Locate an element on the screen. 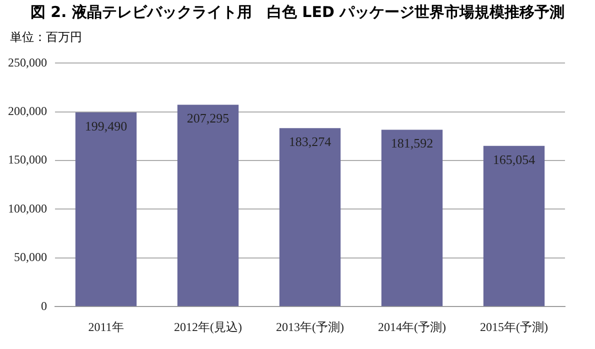 The image size is (595, 349). y-tick-label: 200,000 is located at coordinates (27, 111).